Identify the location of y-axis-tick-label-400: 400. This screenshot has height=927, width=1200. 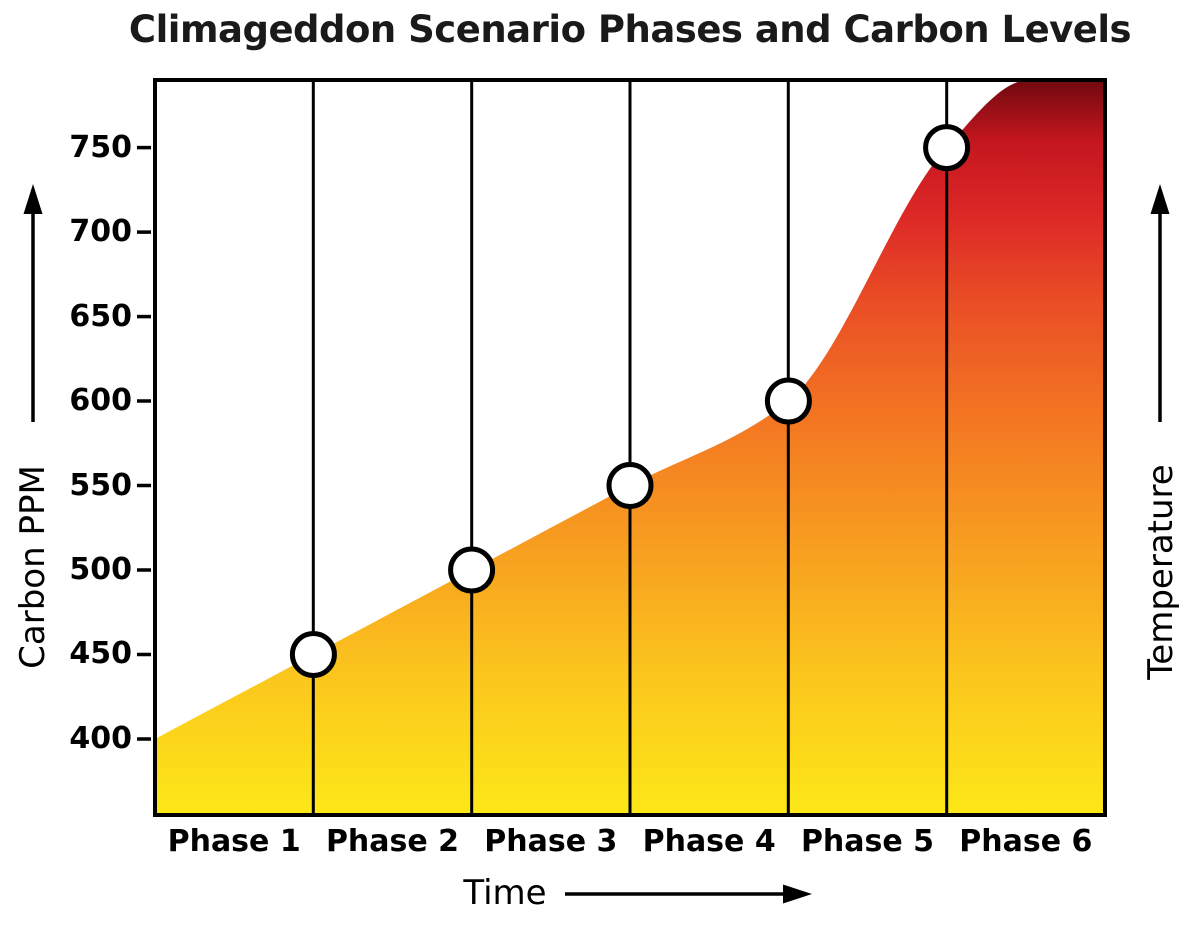
(100, 738).